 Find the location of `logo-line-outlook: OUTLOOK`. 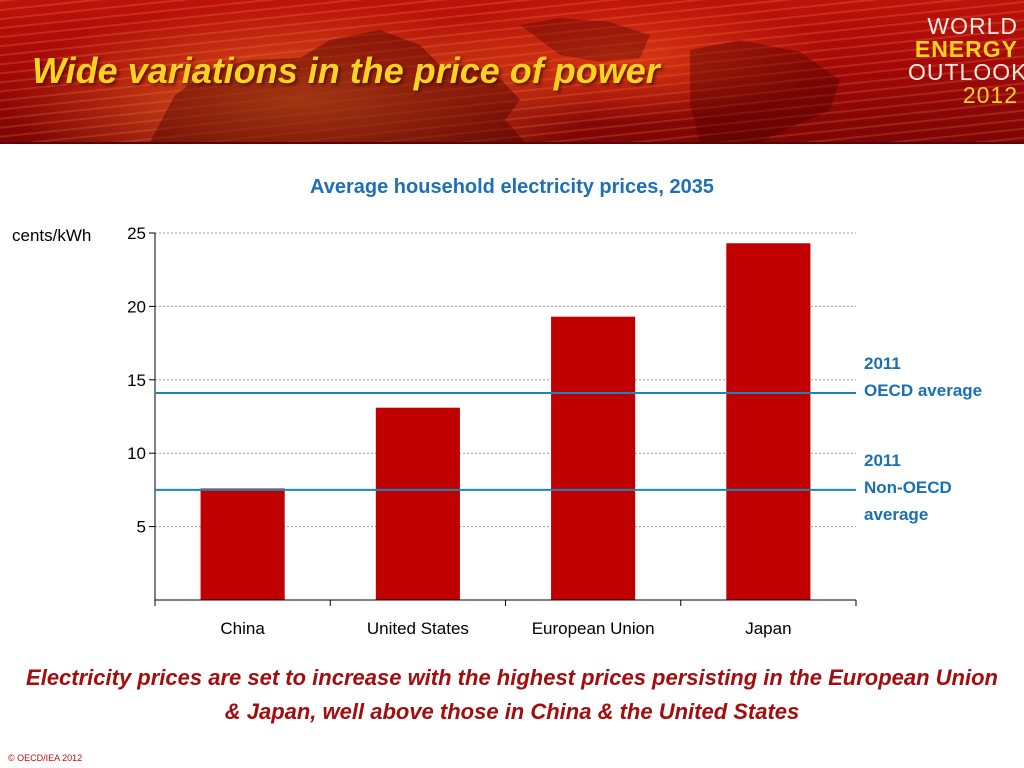

logo-line-outlook: OUTLOOK is located at coordinates (966, 72).